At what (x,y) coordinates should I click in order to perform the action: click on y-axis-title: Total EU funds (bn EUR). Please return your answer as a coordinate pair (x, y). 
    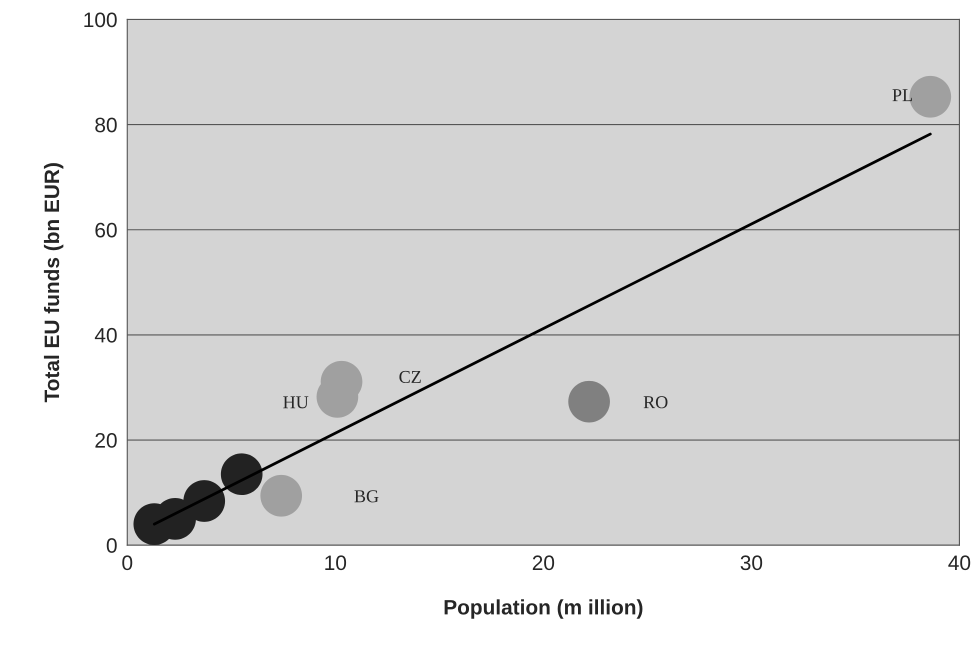
    Looking at the image, I should click on (54, 282).